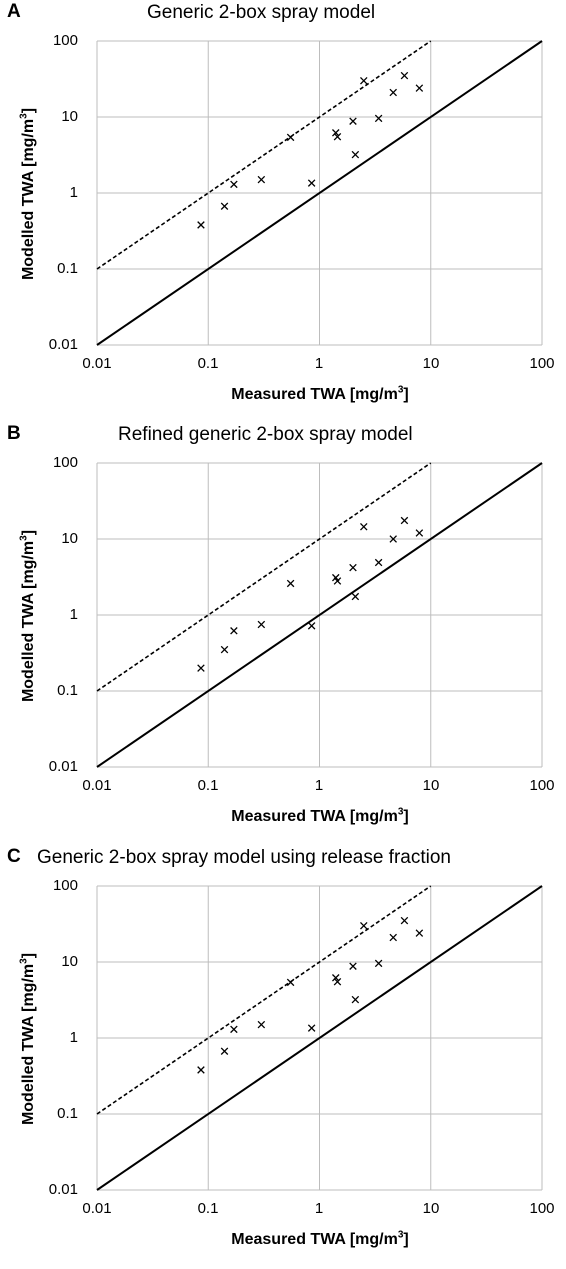  What do you see at coordinates (67, 690) in the screenshot?
I see `y-tick-label: 0.1` at bounding box center [67, 690].